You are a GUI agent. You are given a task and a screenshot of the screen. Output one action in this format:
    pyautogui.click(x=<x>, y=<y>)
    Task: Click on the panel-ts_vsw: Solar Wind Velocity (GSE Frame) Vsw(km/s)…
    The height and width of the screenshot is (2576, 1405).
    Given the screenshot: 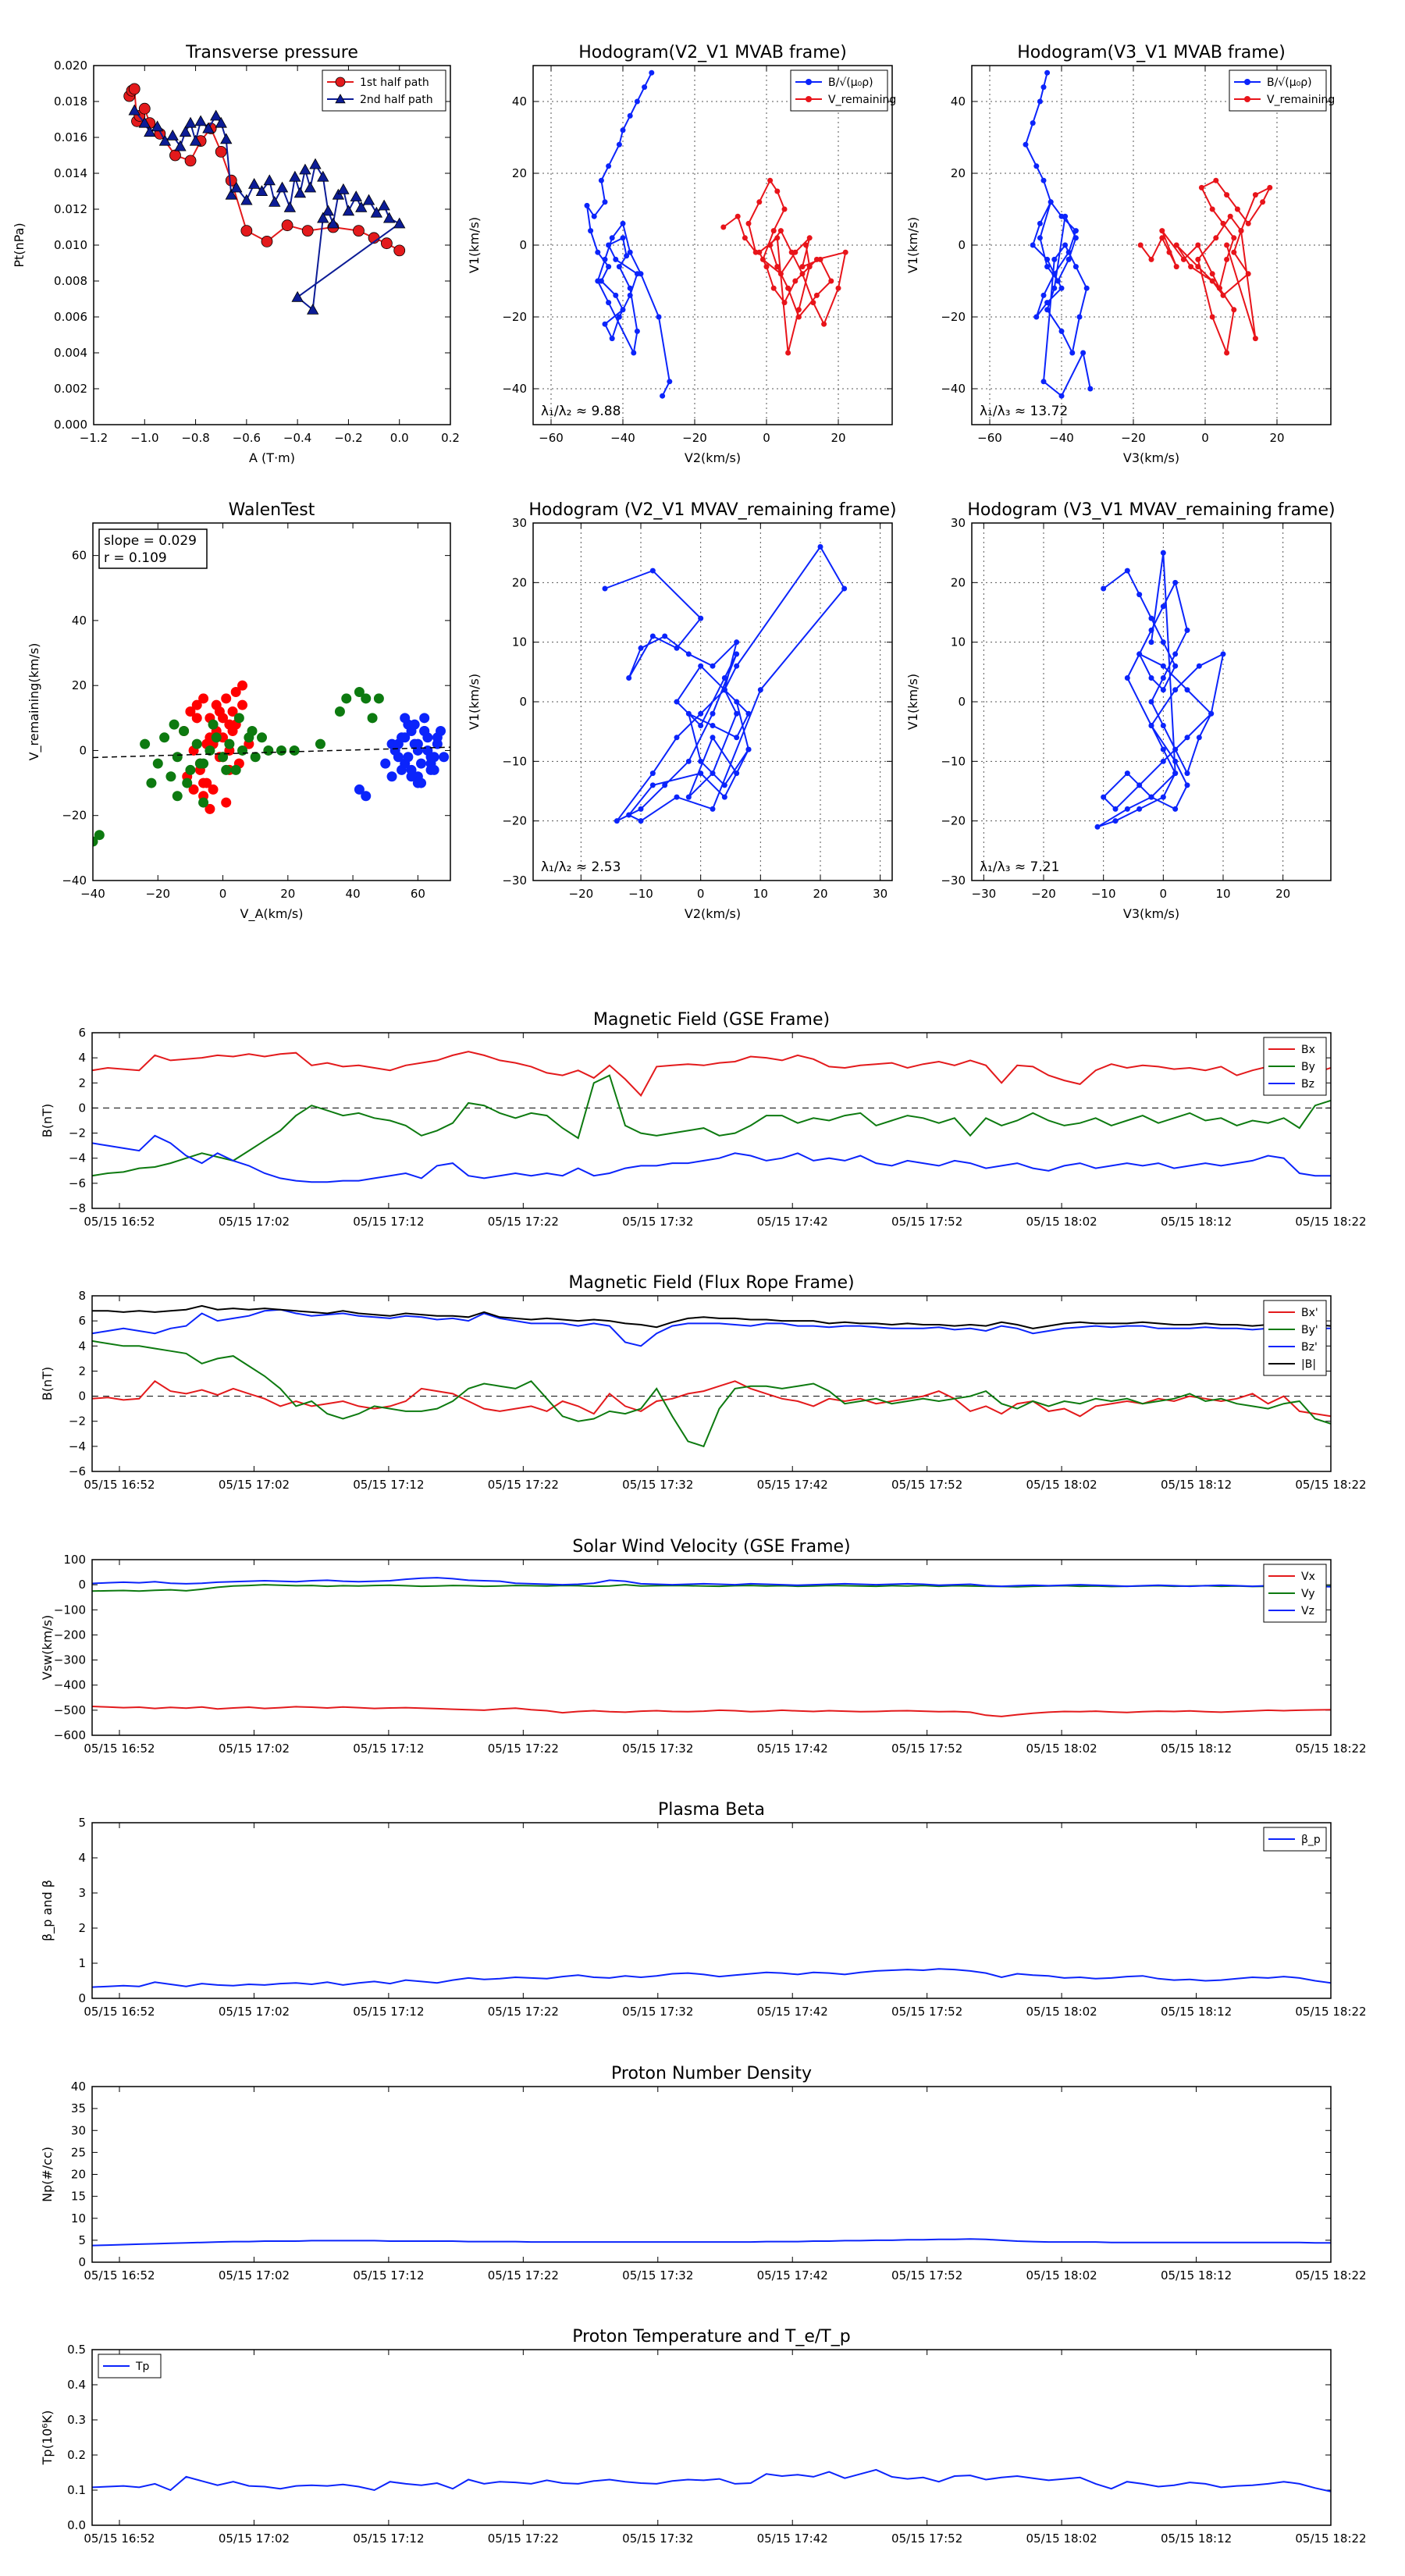 What is the action you would take?
    pyautogui.click(x=704, y=1646)
    